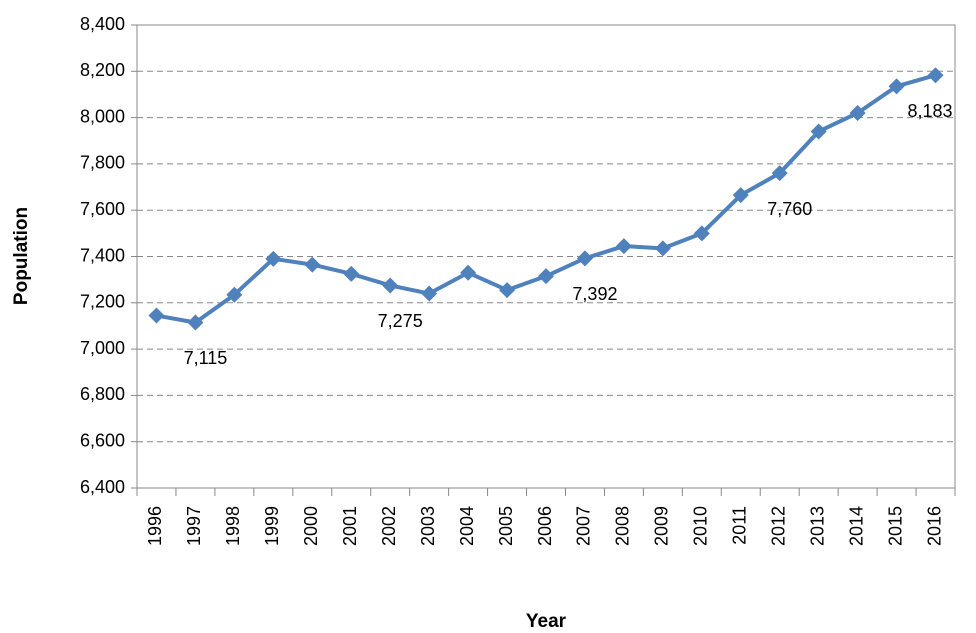 Image resolution: width=976 pixels, height=633 pixels. Describe the element at coordinates (740, 525) in the screenshot. I see `x-tick-label: 2011` at that location.